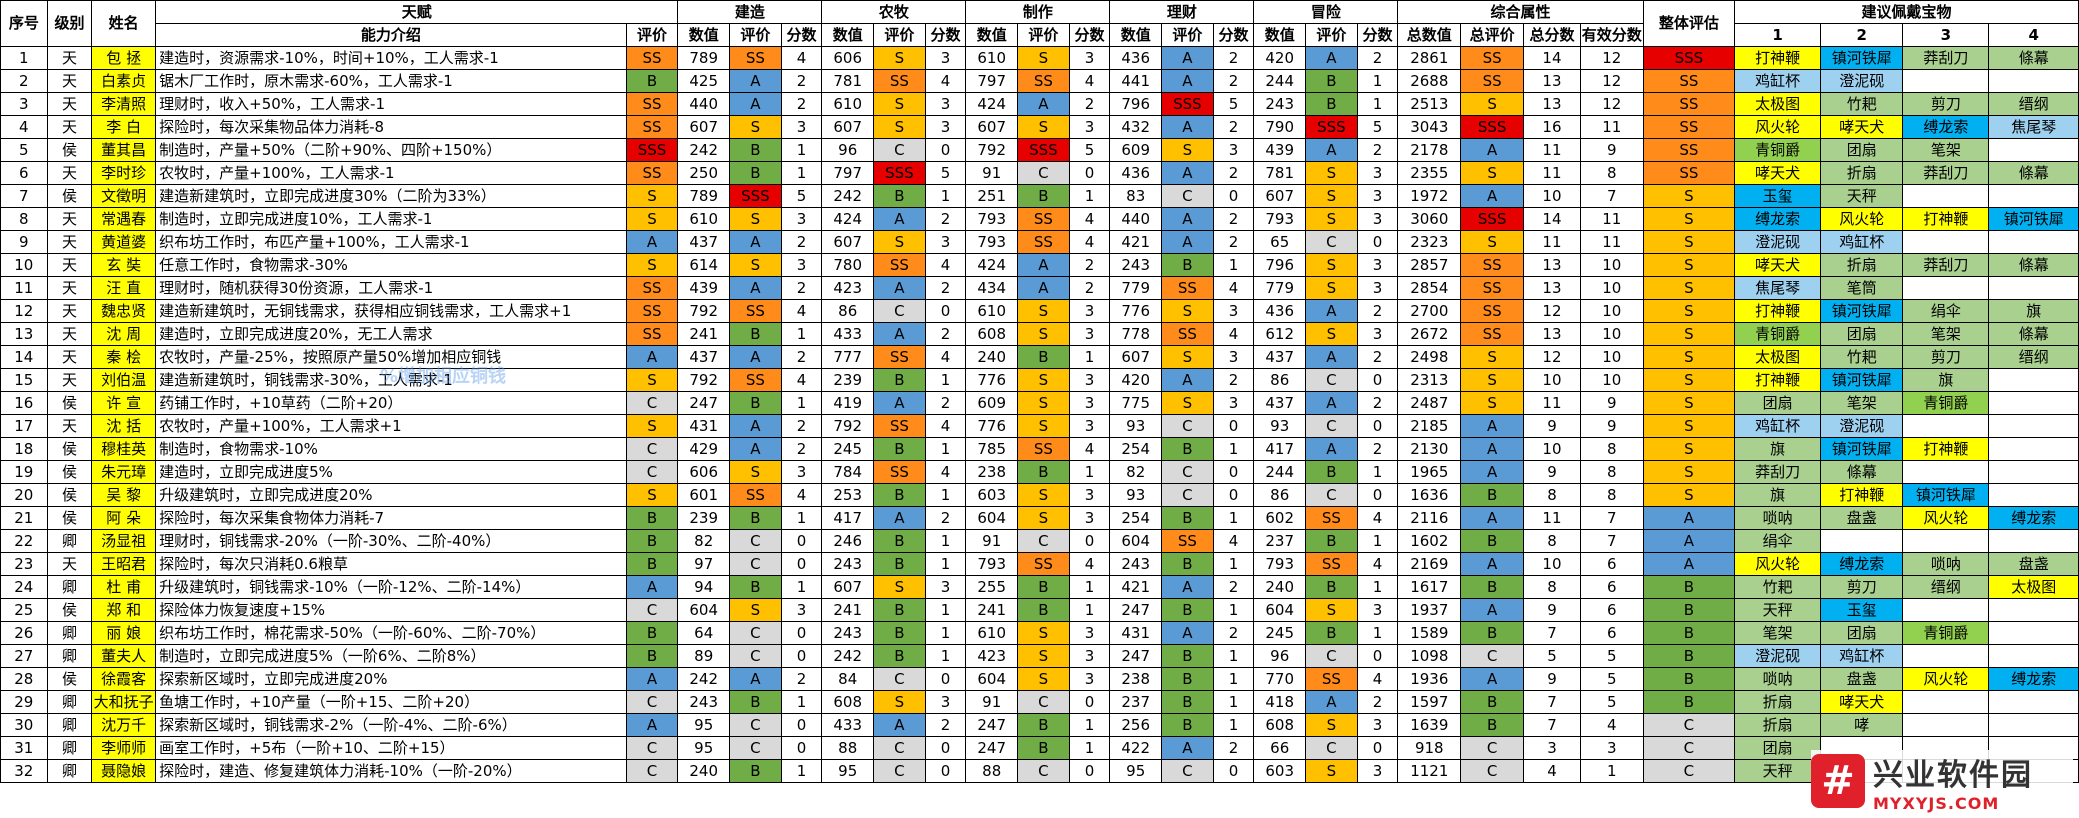 The height and width of the screenshot is (818, 2079). I want to click on row-build-value: 250, so click(704, 173).